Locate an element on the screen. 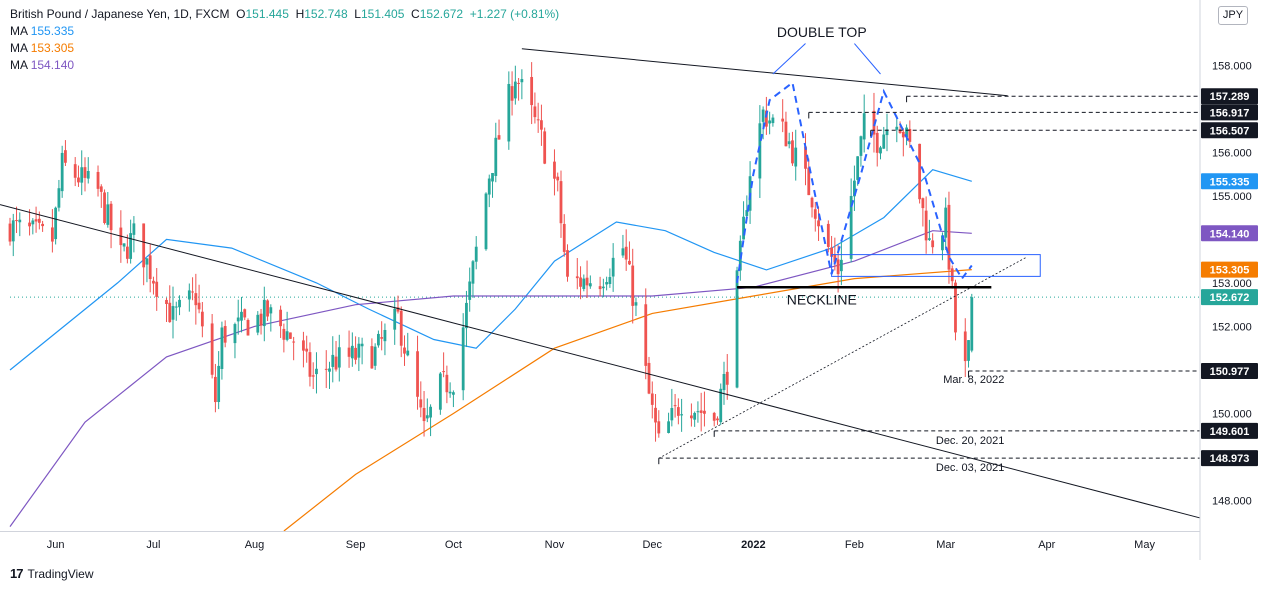 The width and height of the screenshot is (1274, 591). ma-row-3: MA 154.140 is located at coordinates (284, 65).